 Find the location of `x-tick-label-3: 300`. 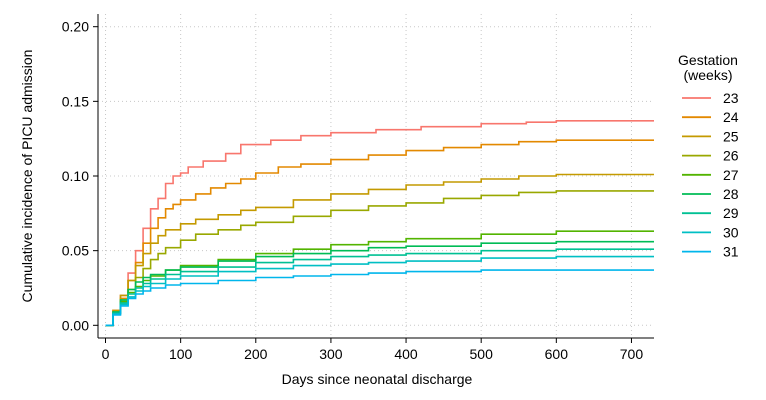

x-tick-label-3: 300 is located at coordinates (331, 354).